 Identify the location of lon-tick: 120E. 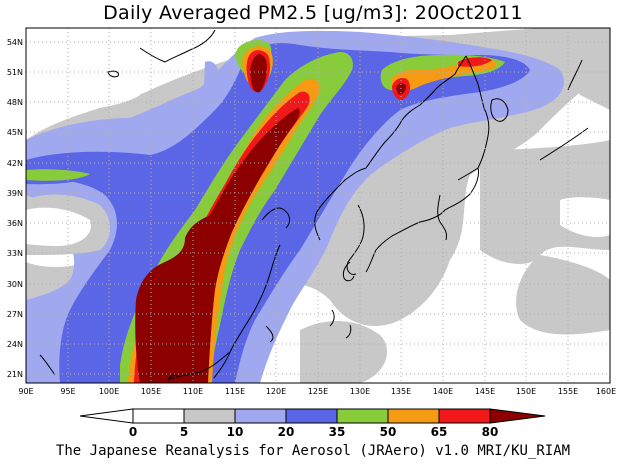
(276, 391).